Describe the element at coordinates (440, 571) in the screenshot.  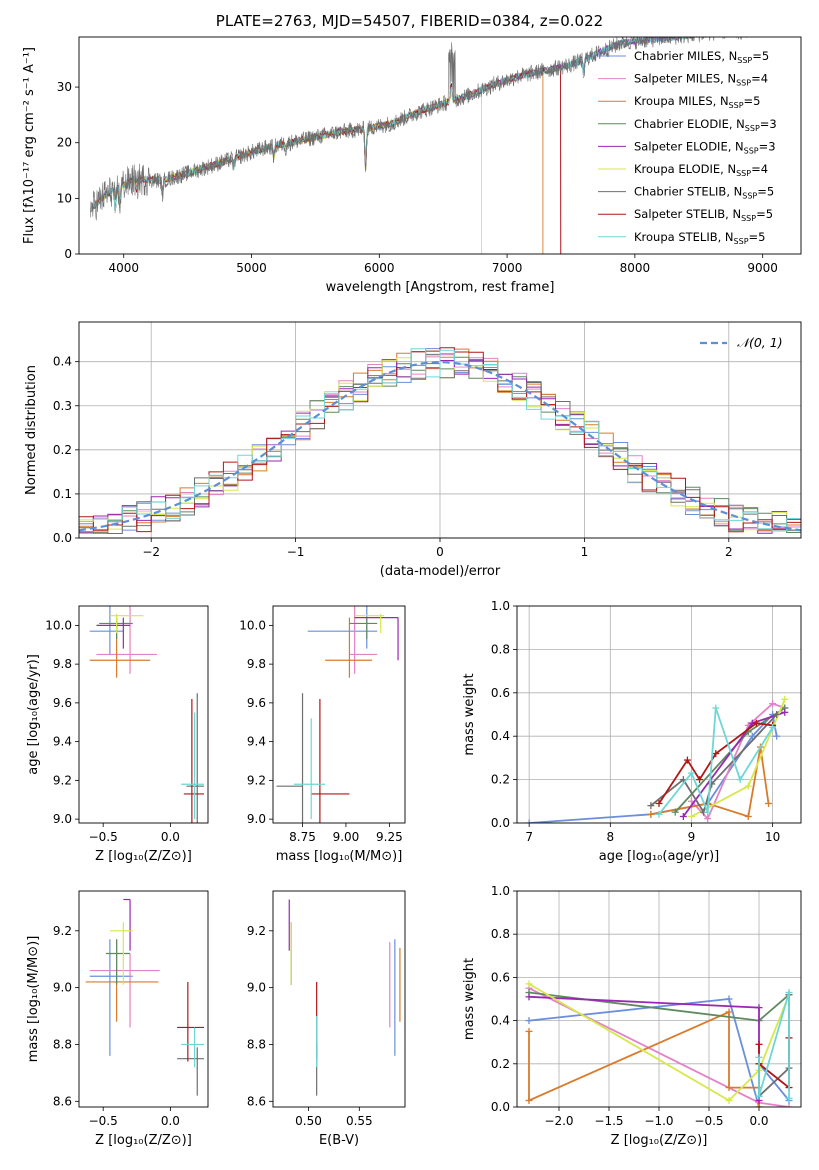
I see `x-axis-label: (data-model)/error` at that location.